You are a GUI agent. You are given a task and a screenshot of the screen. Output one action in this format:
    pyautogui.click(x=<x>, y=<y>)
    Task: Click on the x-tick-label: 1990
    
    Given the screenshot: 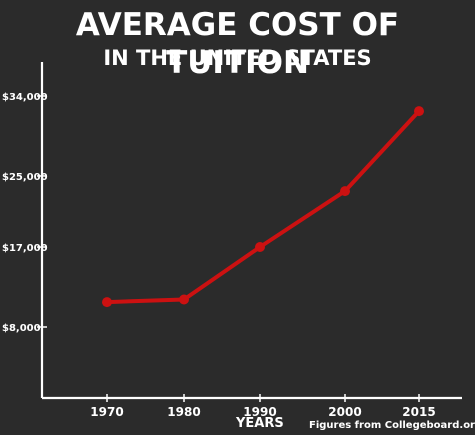 What is the action you would take?
    pyautogui.click(x=259, y=412)
    